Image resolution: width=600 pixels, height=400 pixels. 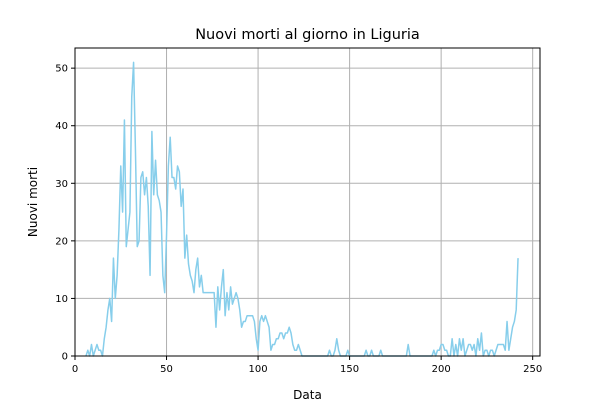 What do you see at coordinates (349, 369) in the screenshot?
I see `x-tick-label: 150` at bounding box center [349, 369].